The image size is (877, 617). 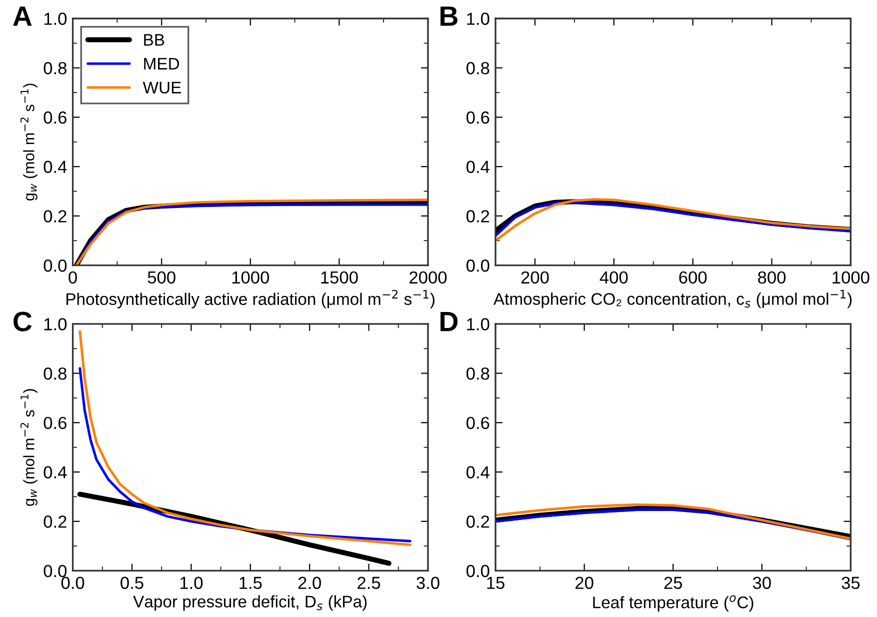 What do you see at coordinates (672, 299) in the screenshot?
I see `x-axis-title: Atmospheric CO₂ concentration, c$_{s}$ (μmol mol$^{−1}$)` at bounding box center [672, 299].